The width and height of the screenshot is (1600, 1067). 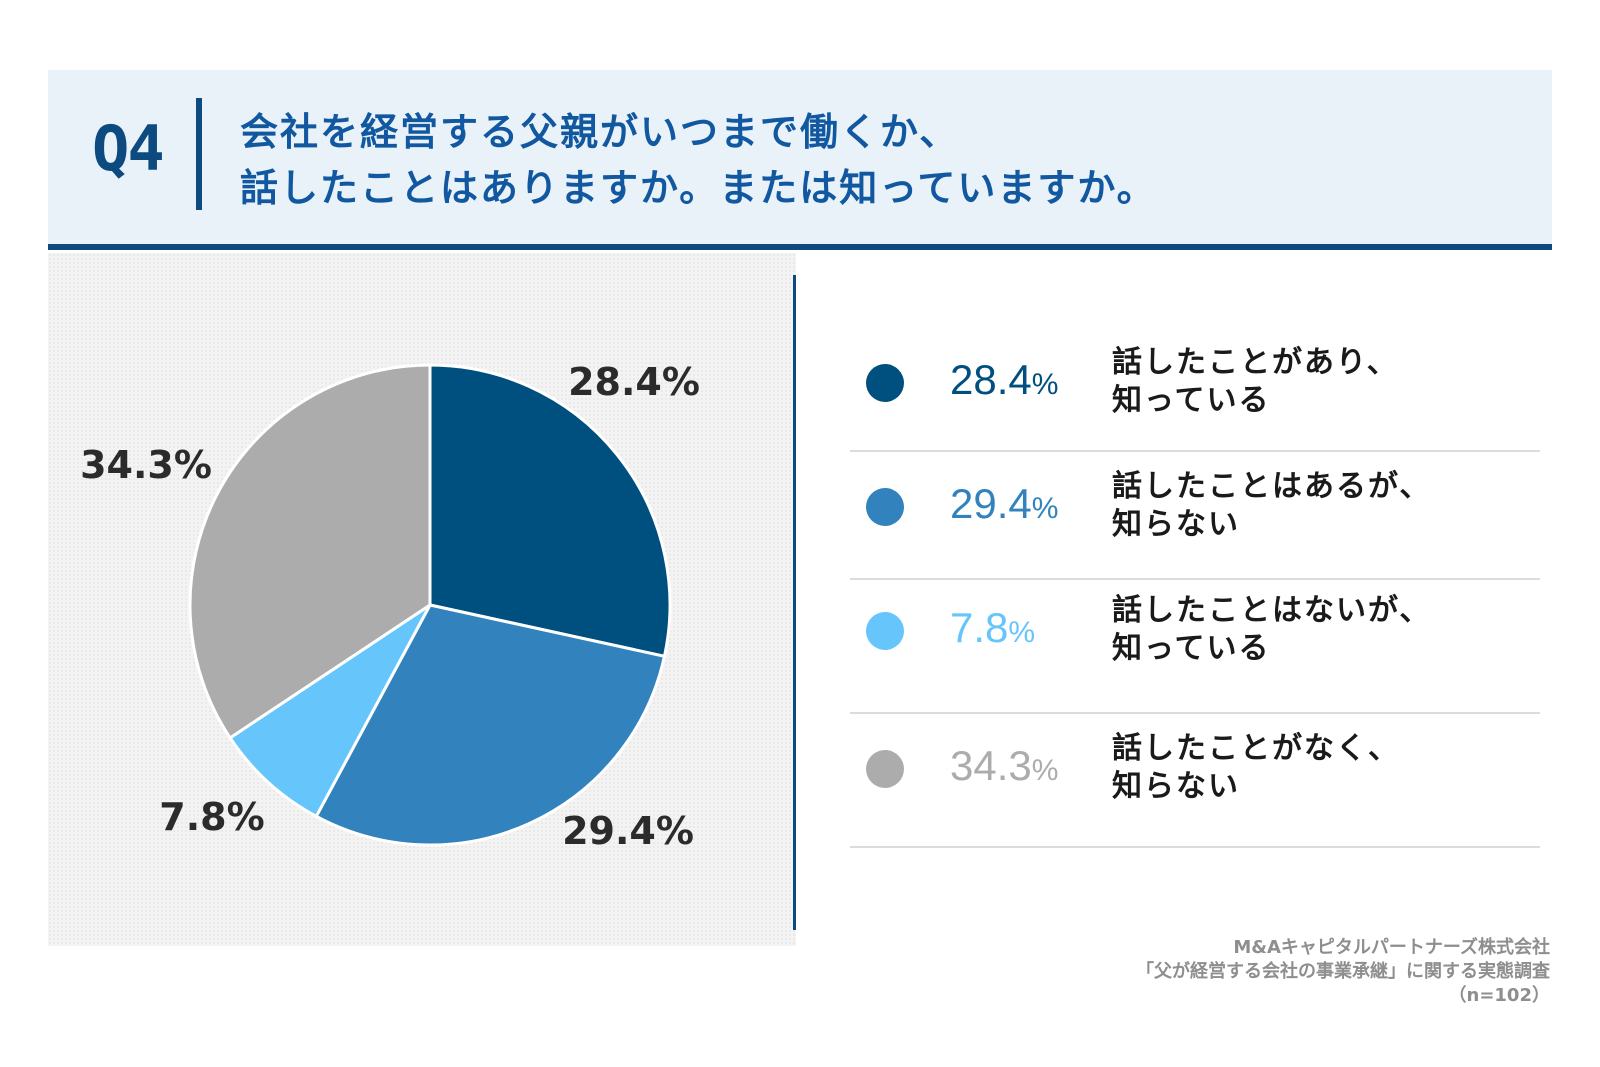 I want to click on question-title-line1: 会社を経営する父親がいつまで働くか、, so click(x=600, y=132).